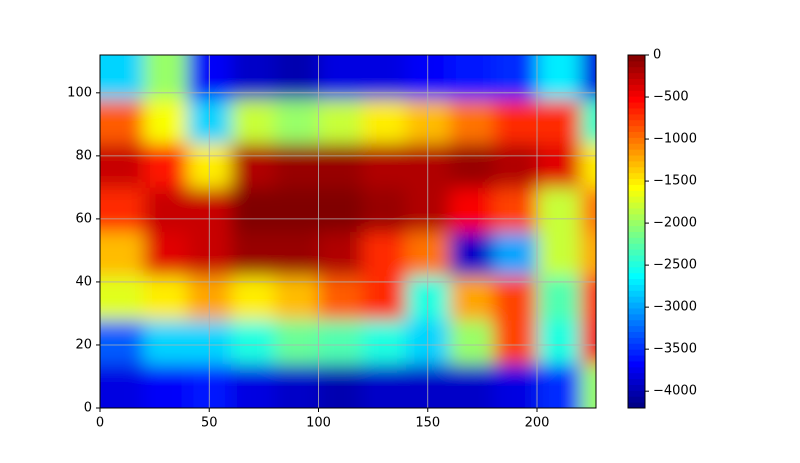  What do you see at coordinates (537, 423) in the screenshot?
I see `x-tick-label: 200` at bounding box center [537, 423].